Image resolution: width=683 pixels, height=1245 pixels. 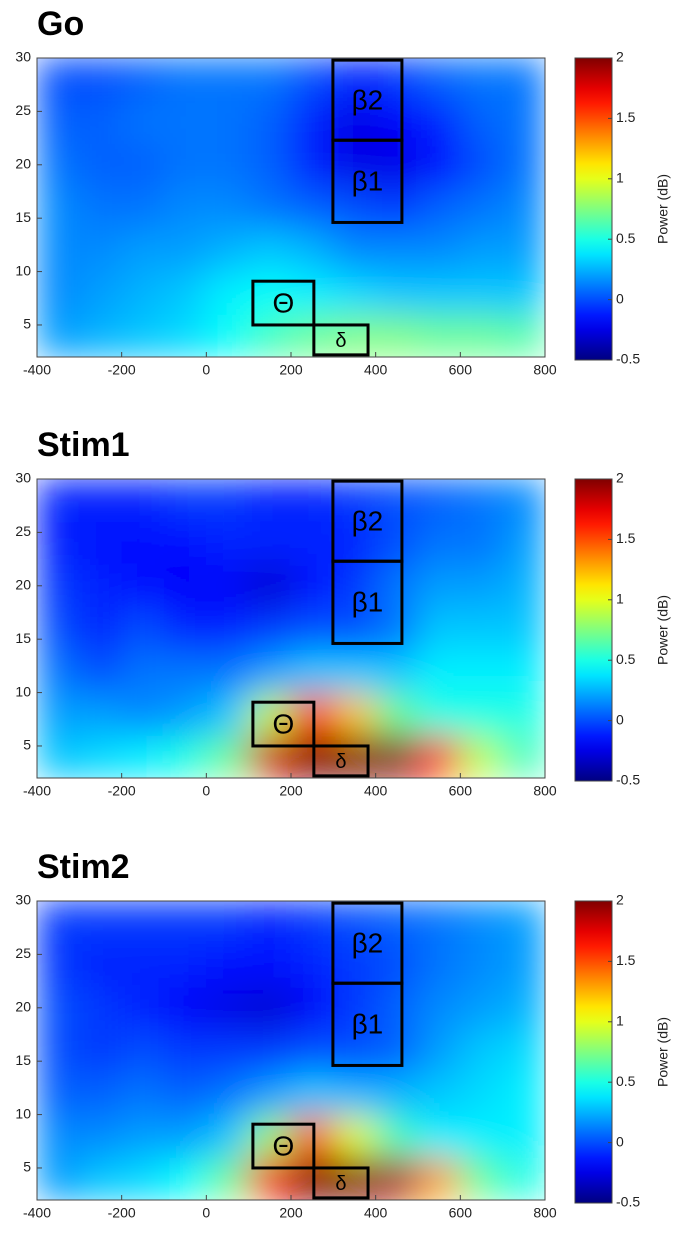 What do you see at coordinates (60, 24) in the screenshot?
I see `chart-title: Go` at bounding box center [60, 24].